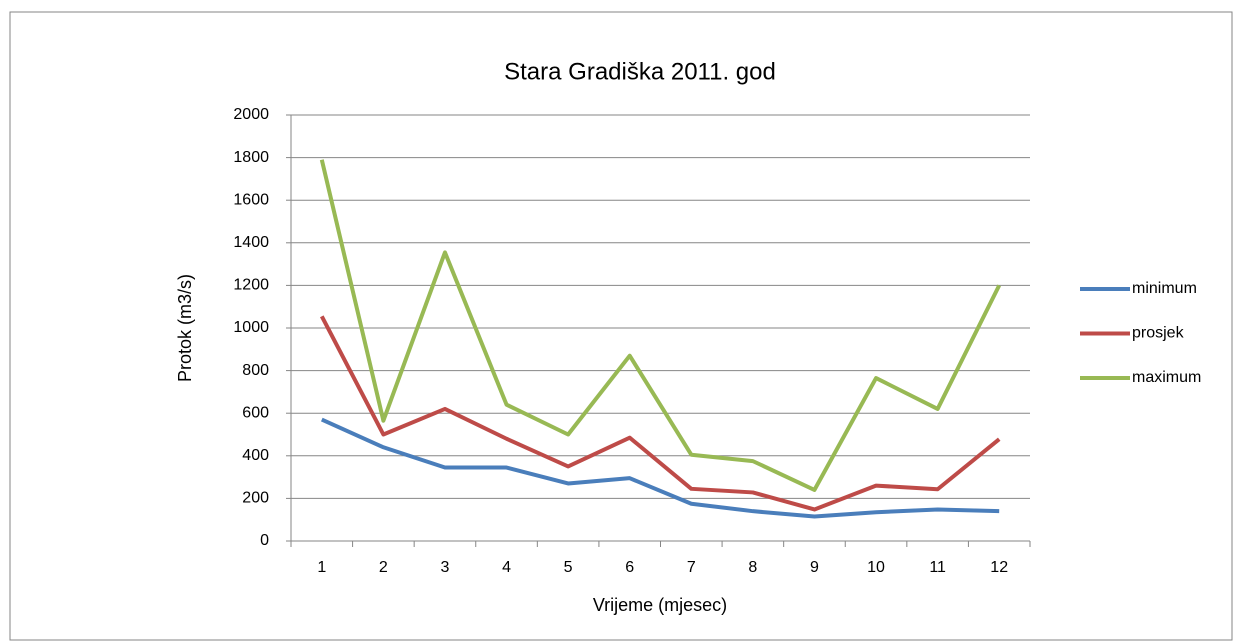  What do you see at coordinates (1158, 333) in the screenshot?
I see `legend-label: prosjek` at bounding box center [1158, 333].